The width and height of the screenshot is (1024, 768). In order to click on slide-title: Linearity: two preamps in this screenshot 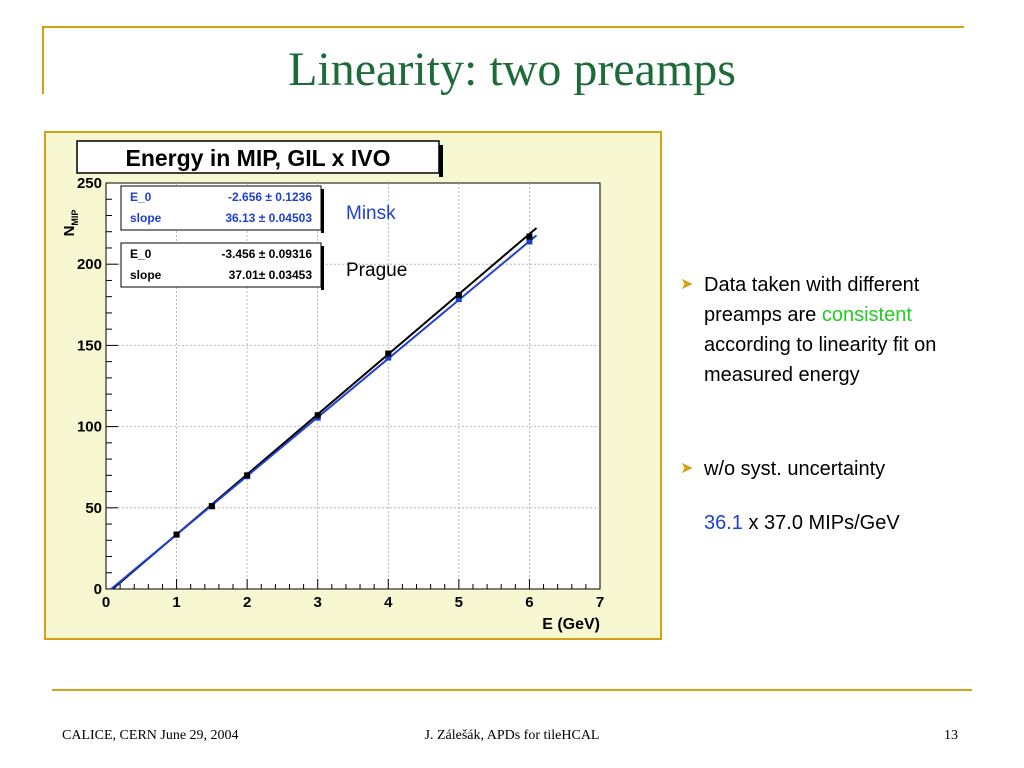, I will do `click(512, 69)`.